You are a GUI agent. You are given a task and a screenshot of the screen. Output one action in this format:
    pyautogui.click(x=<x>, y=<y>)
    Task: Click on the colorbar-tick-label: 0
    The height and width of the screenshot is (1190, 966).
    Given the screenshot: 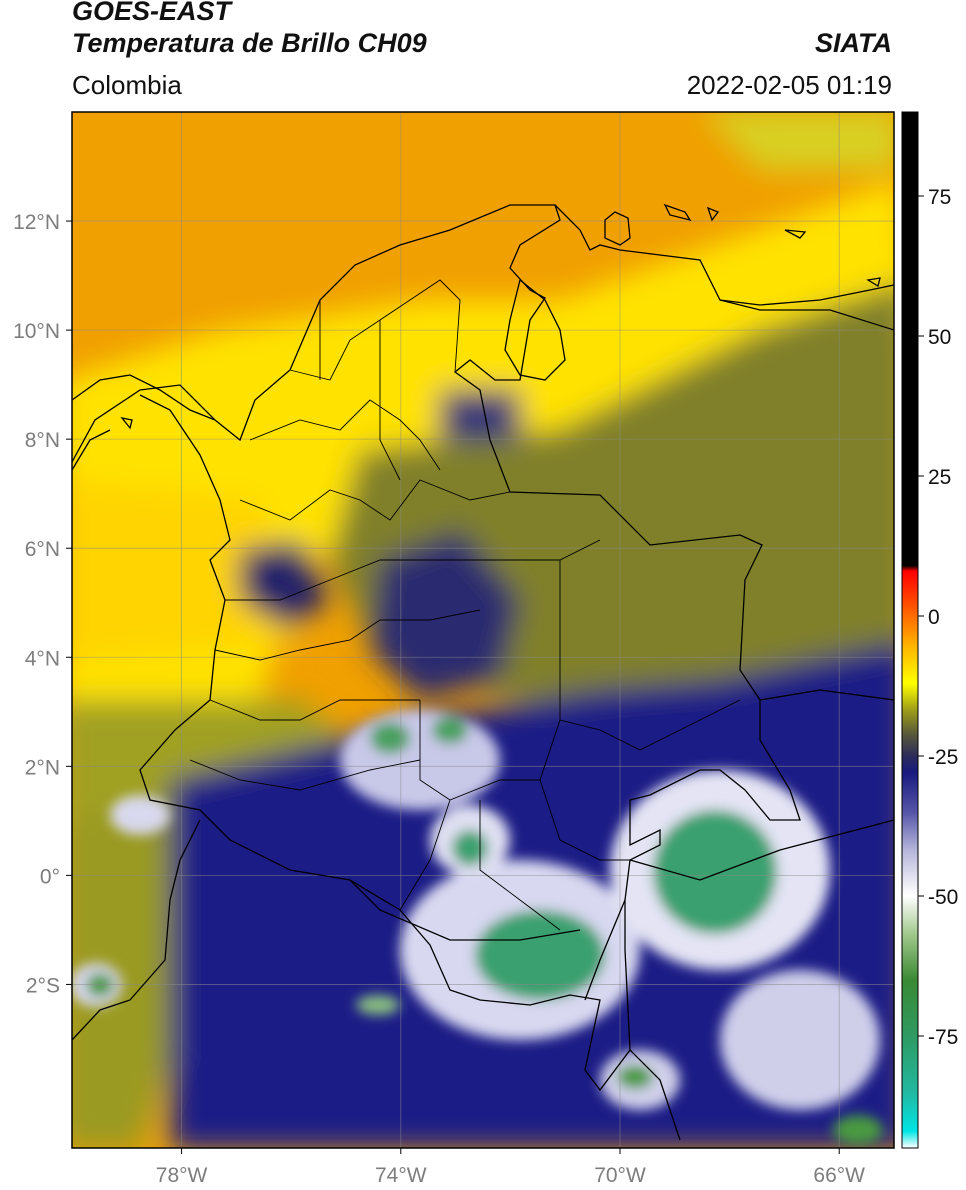 What is the action you would take?
    pyautogui.click(x=934, y=617)
    